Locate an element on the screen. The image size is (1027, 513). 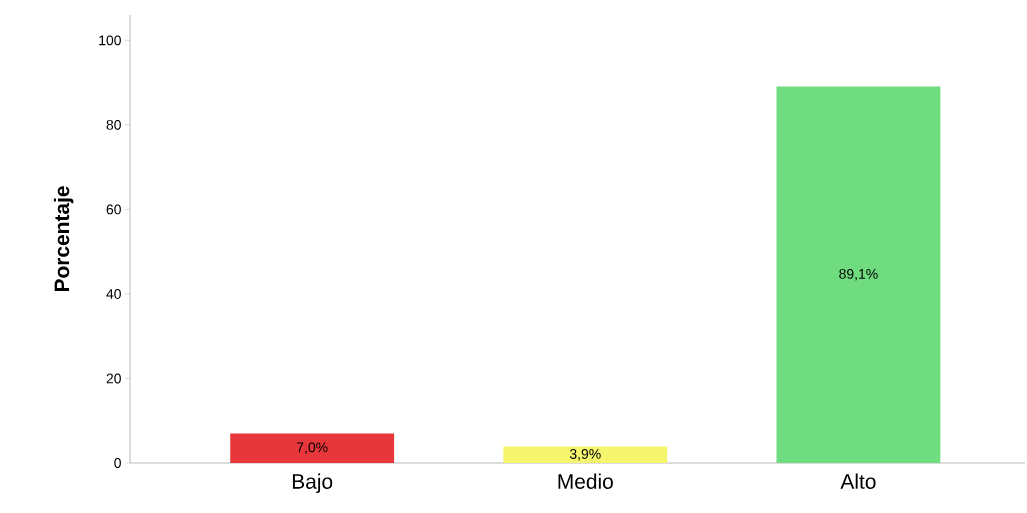
y-tick-label: 20 is located at coordinates (113, 378).